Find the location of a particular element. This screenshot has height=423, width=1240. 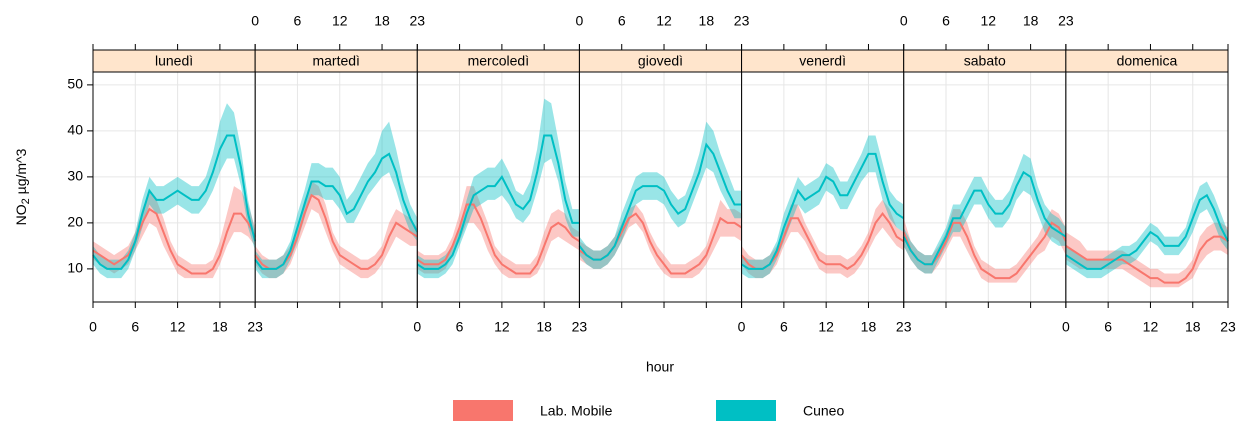

legend-label: Lab. Mobile is located at coordinates (576, 411).